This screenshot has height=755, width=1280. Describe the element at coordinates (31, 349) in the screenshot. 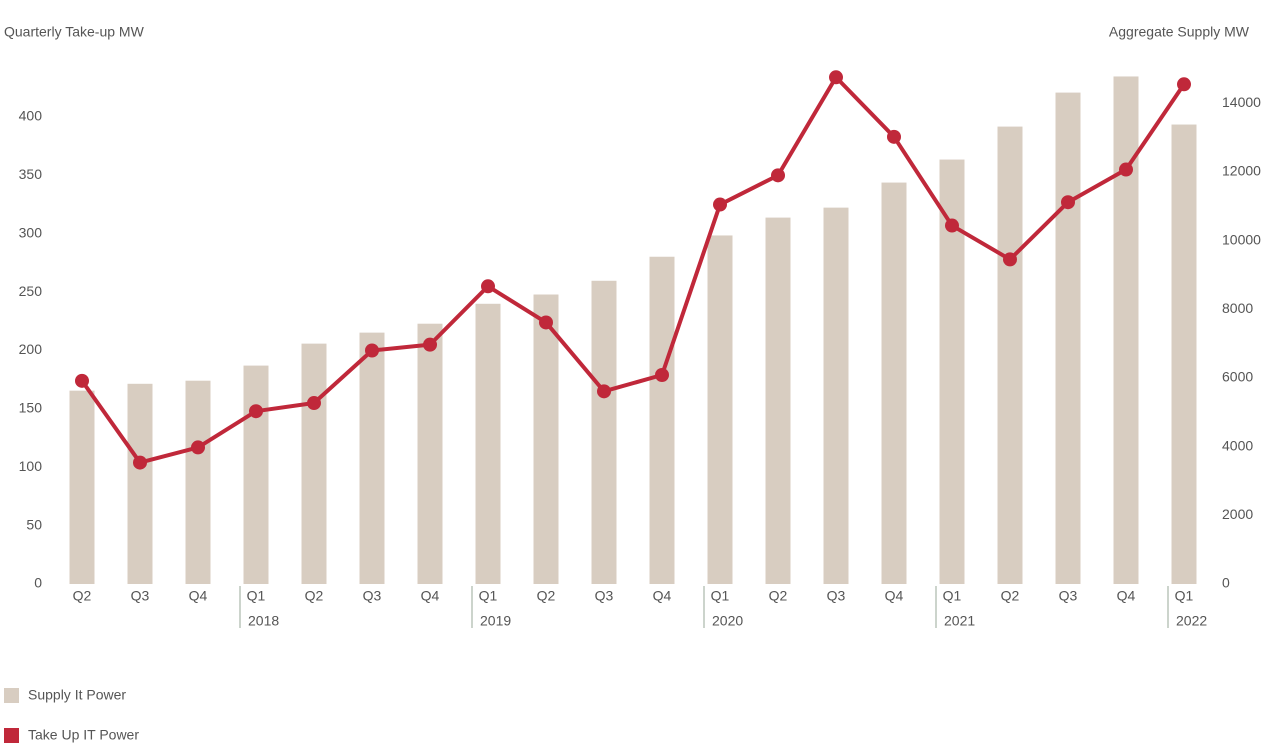

I see `y-tick-label: 200` at that location.